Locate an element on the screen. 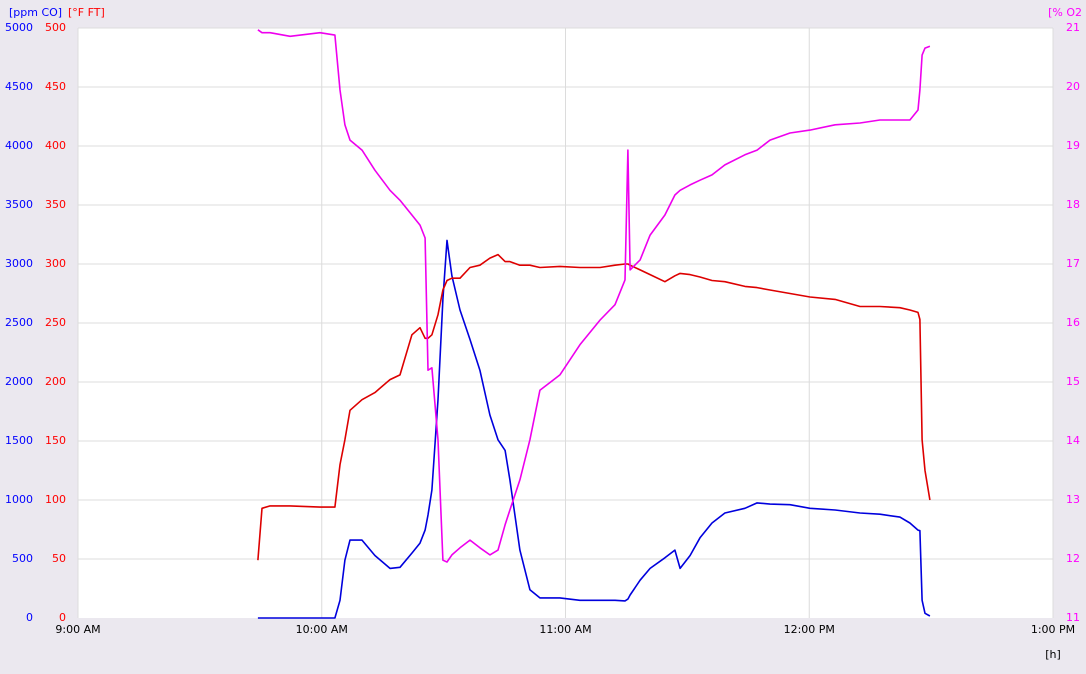  y2-tick-label: 19 is located at coordinates (1073, 145).